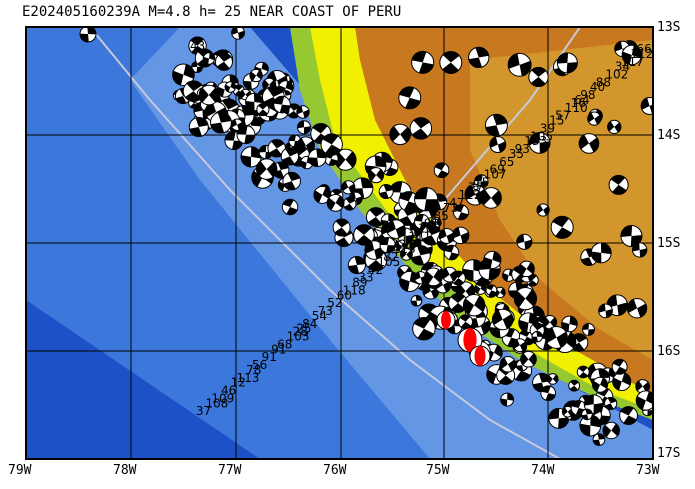 This screenshot has width=695, height=489. What do you see at coordinates (197, 46) in the screenshot?
I see `event-label: 43` at bounding box center [197, 46].